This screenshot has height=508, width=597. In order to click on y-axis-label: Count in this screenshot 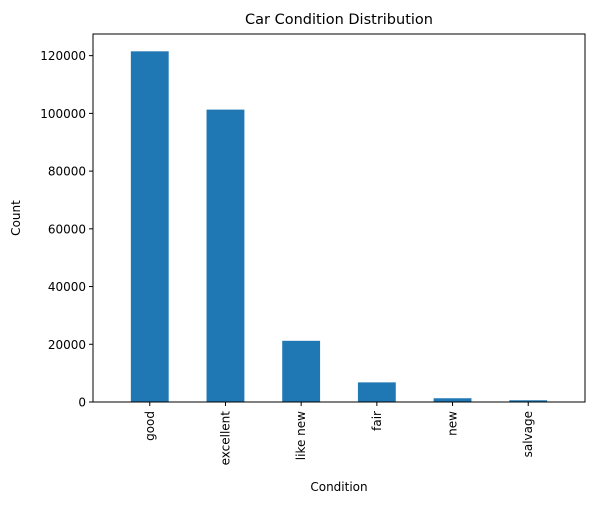, I will do `click(16, 218)`.